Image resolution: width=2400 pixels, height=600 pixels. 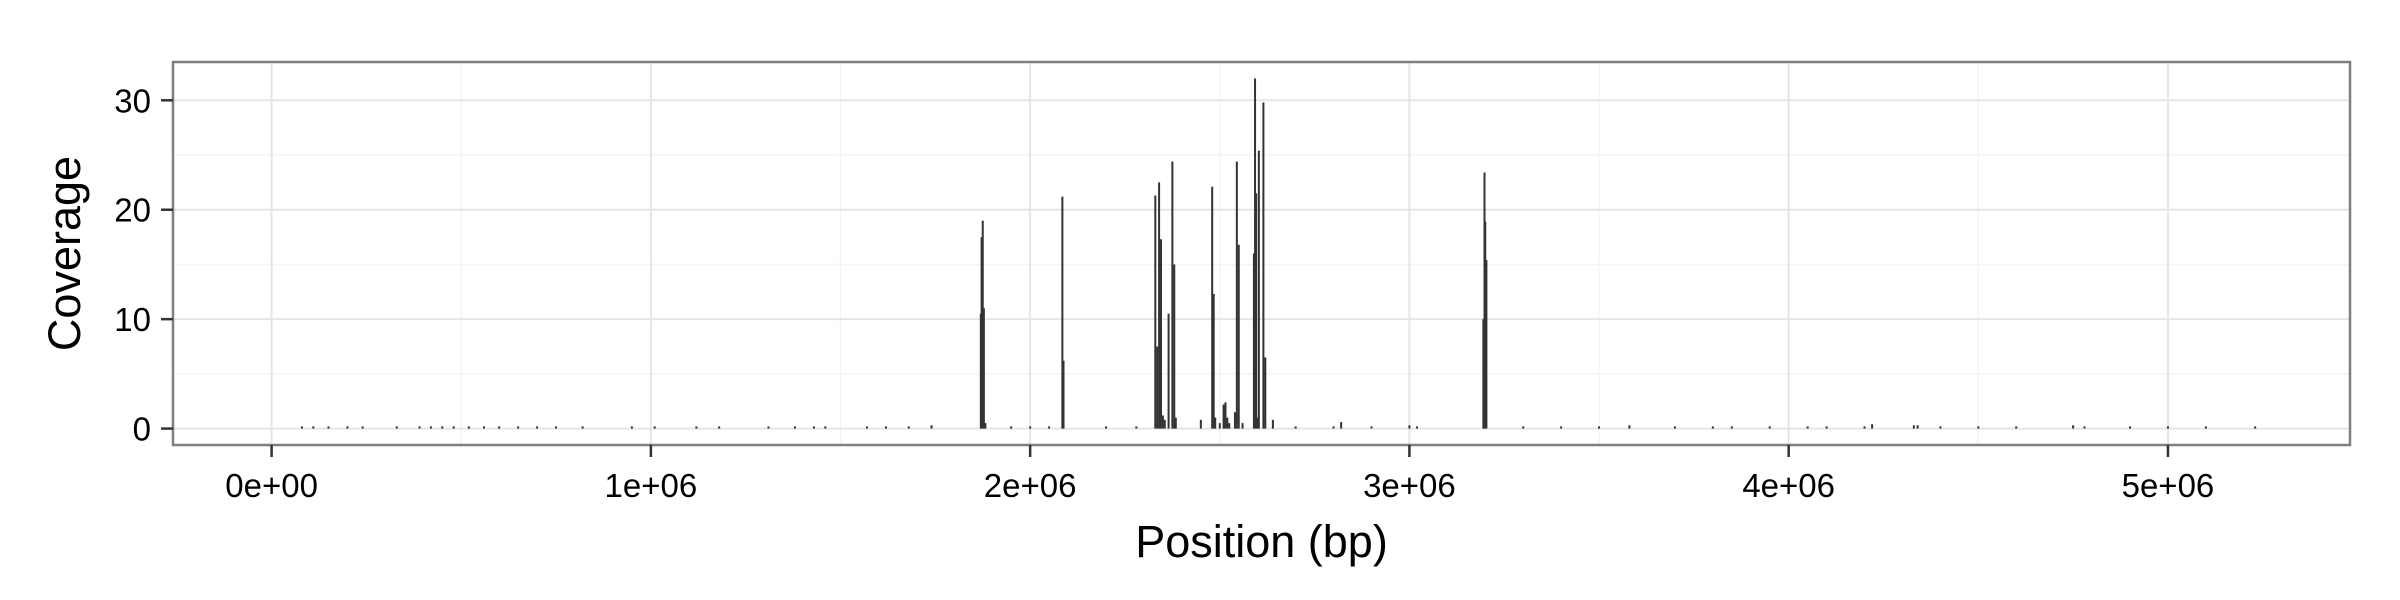 I want to click on y-tick-label: 0, so click(x=142, y=429).